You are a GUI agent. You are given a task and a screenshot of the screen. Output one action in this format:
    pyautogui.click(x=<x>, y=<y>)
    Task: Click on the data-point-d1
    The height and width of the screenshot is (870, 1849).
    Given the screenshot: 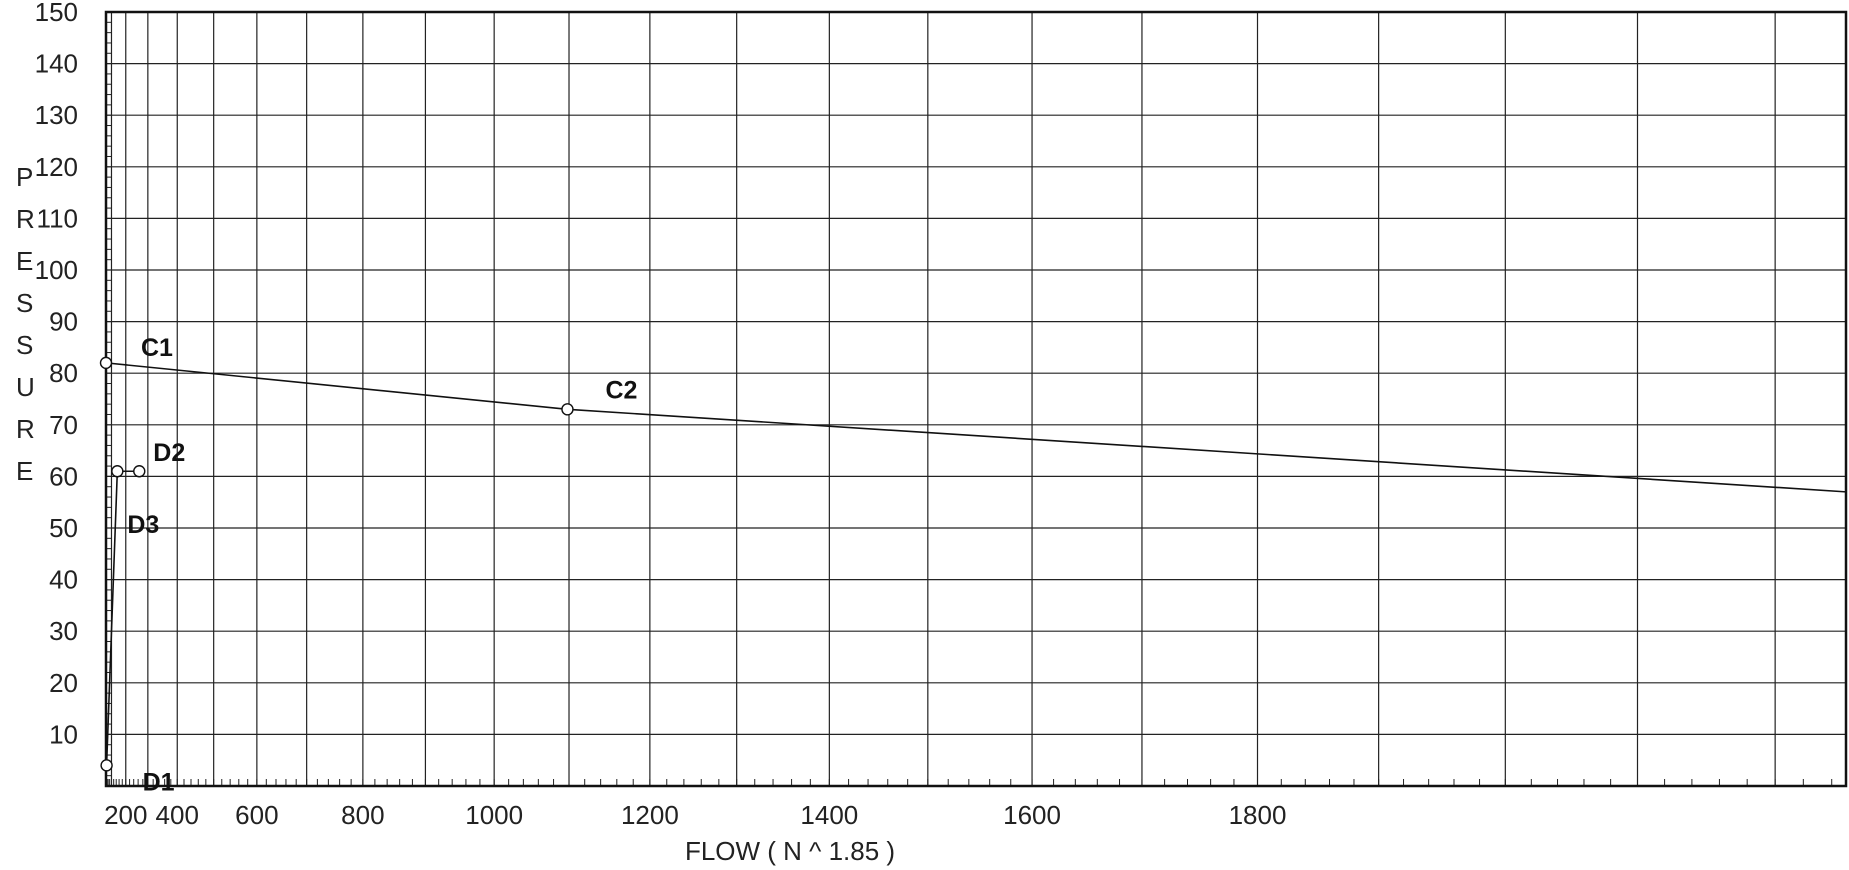 What is the action you would take?
    pyautogui.click(x=106, y=765)
    